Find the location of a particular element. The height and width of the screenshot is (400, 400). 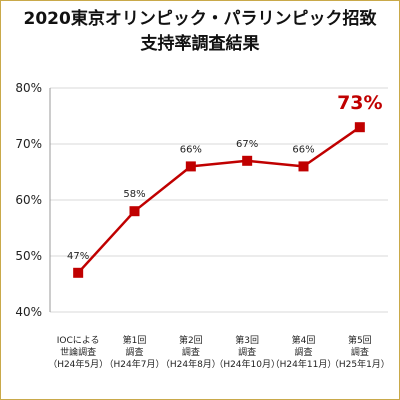

x-category-label: （H24年11月） is located at coordinates (304, 364).